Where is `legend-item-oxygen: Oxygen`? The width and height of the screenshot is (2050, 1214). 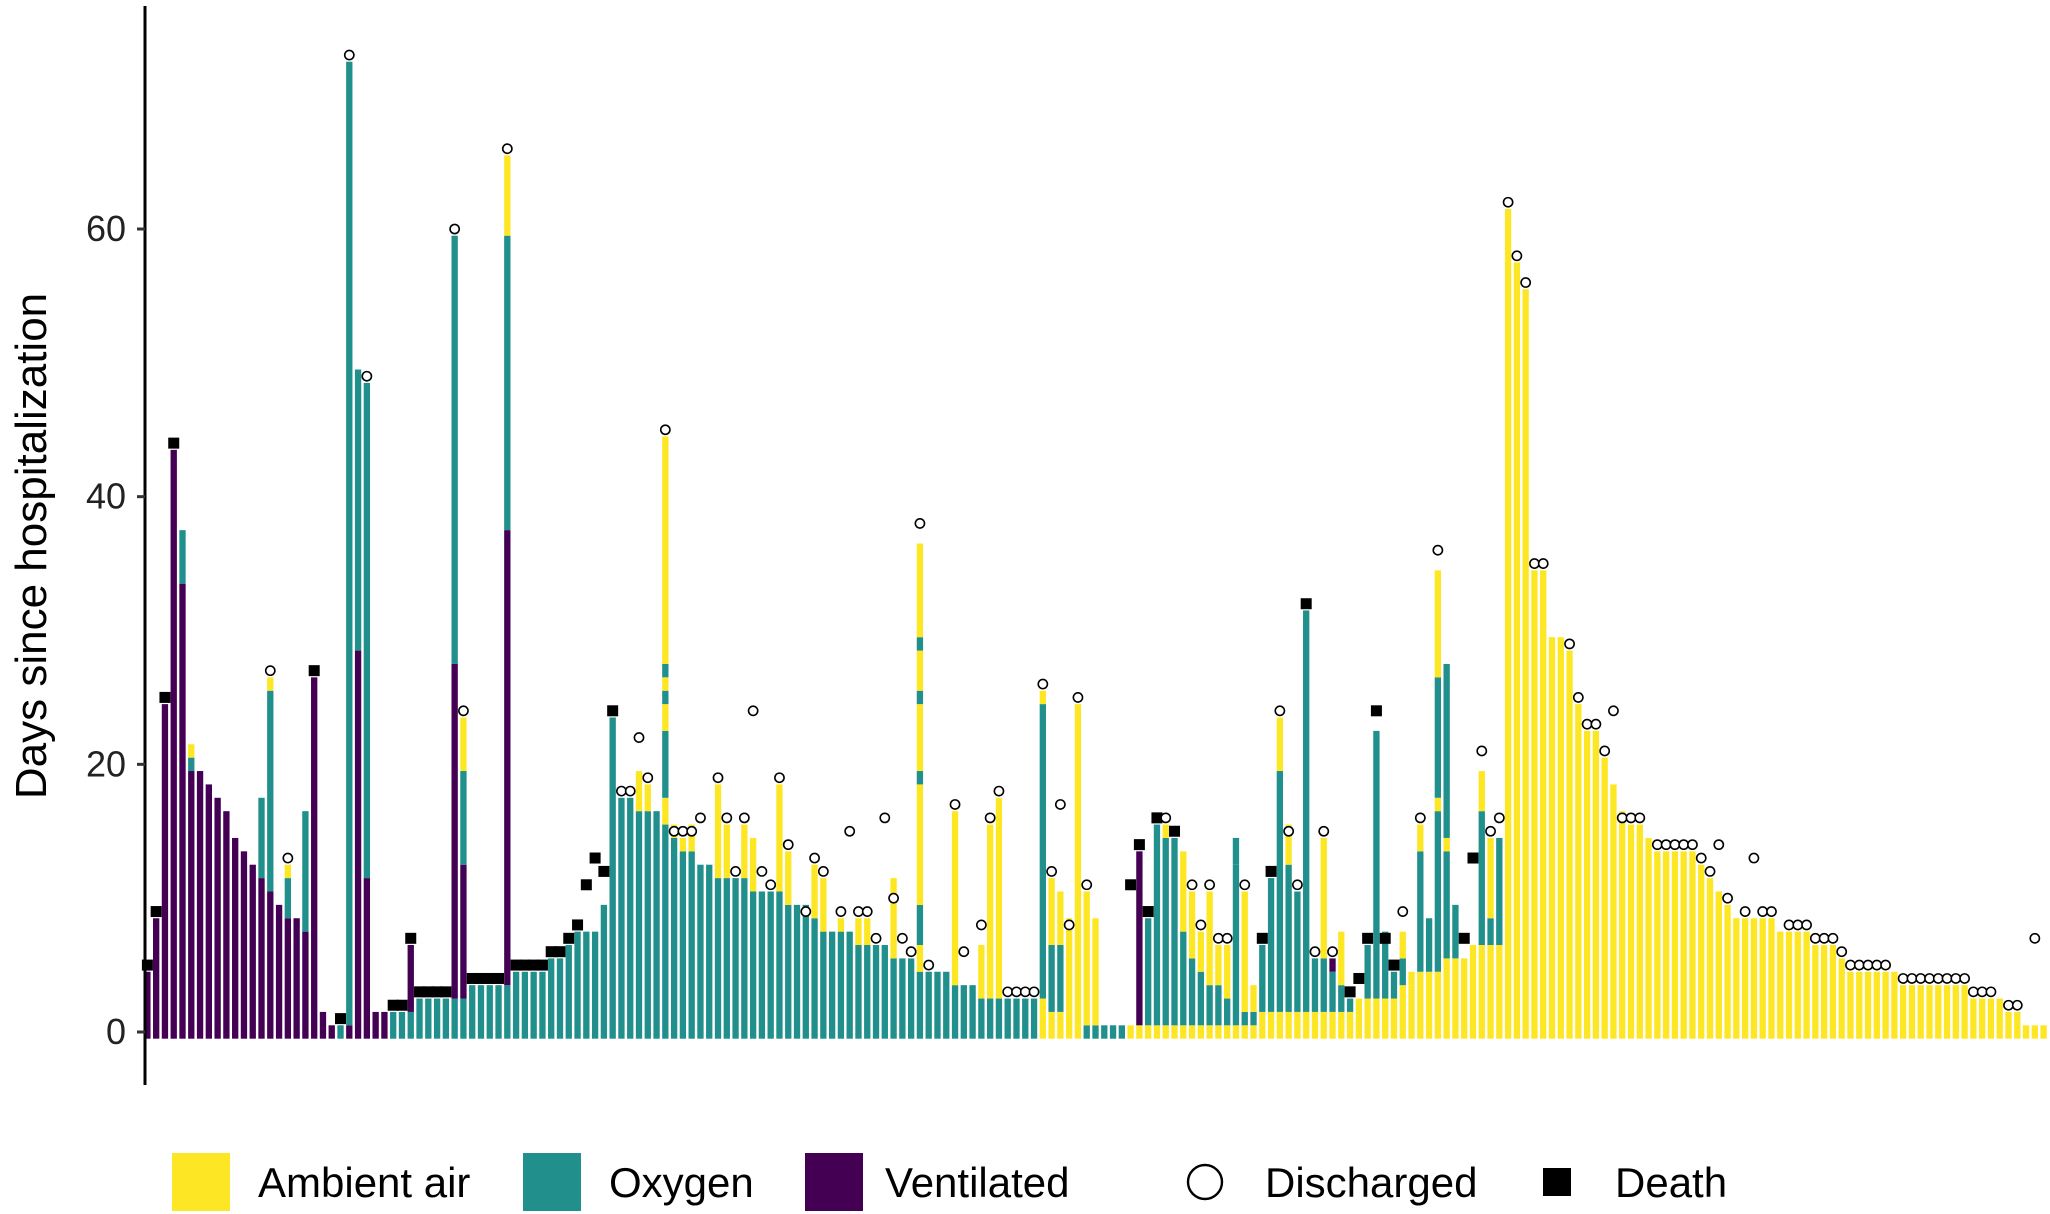 legend-item-oxygen: Oxygen is located at coordinates (638, 1182).